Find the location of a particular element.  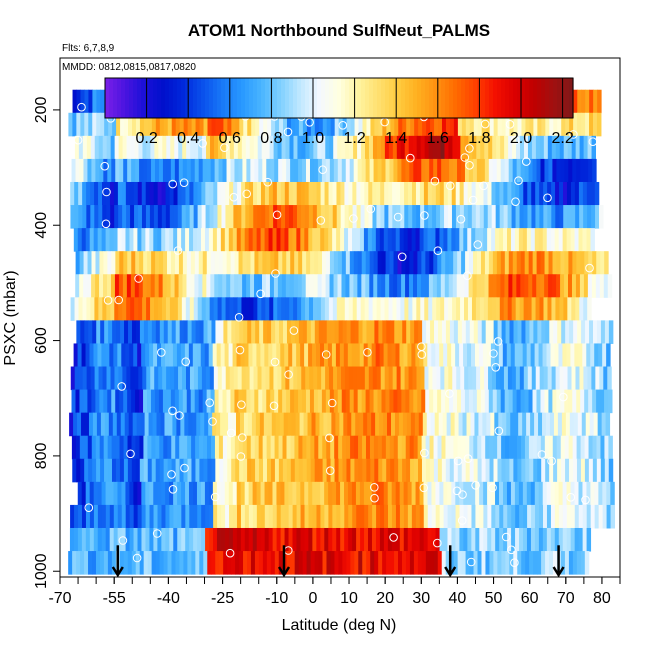

colorbar-tick-label: 0.2 is located at coordinates (146, 138).